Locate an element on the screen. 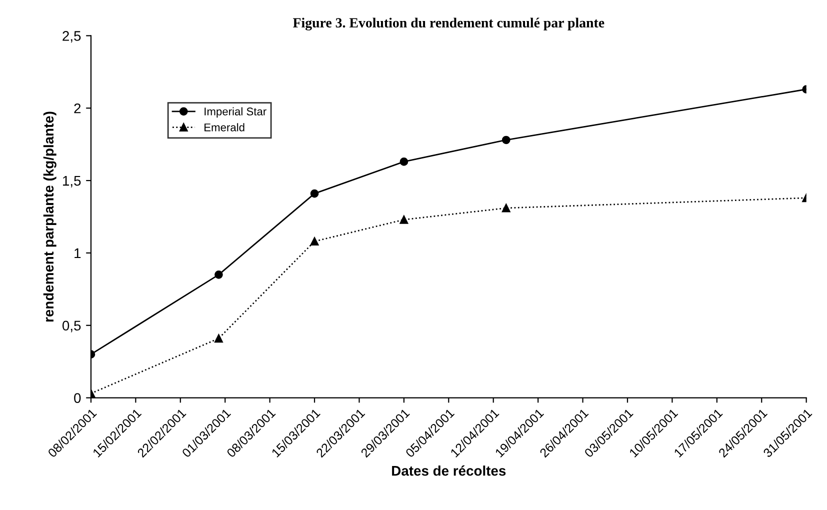 This screenshot has height=510, width=827. y-tick-label: 1,5 is located at coordinates (72, 182).